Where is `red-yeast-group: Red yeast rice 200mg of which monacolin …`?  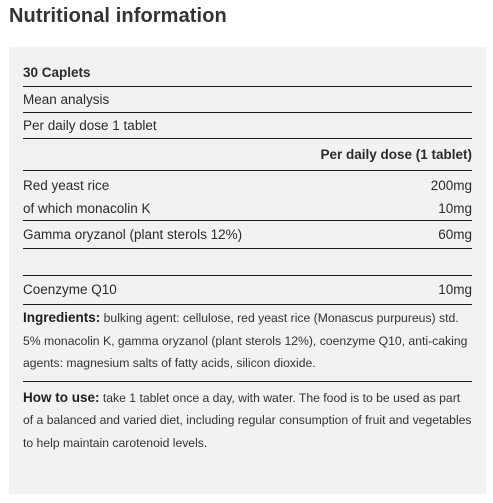 red-yeast-group: Red yeast rice 200mg of which monacolin … is located at coordinates (247, 196).